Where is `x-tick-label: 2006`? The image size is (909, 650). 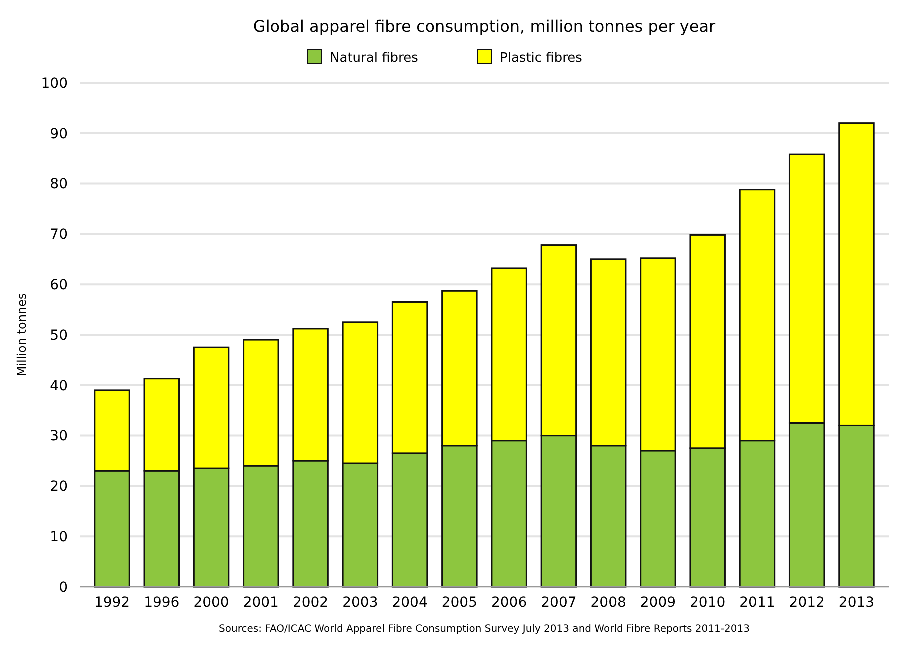 x-tick-label: 2006 is located at coordinates (509, 603).